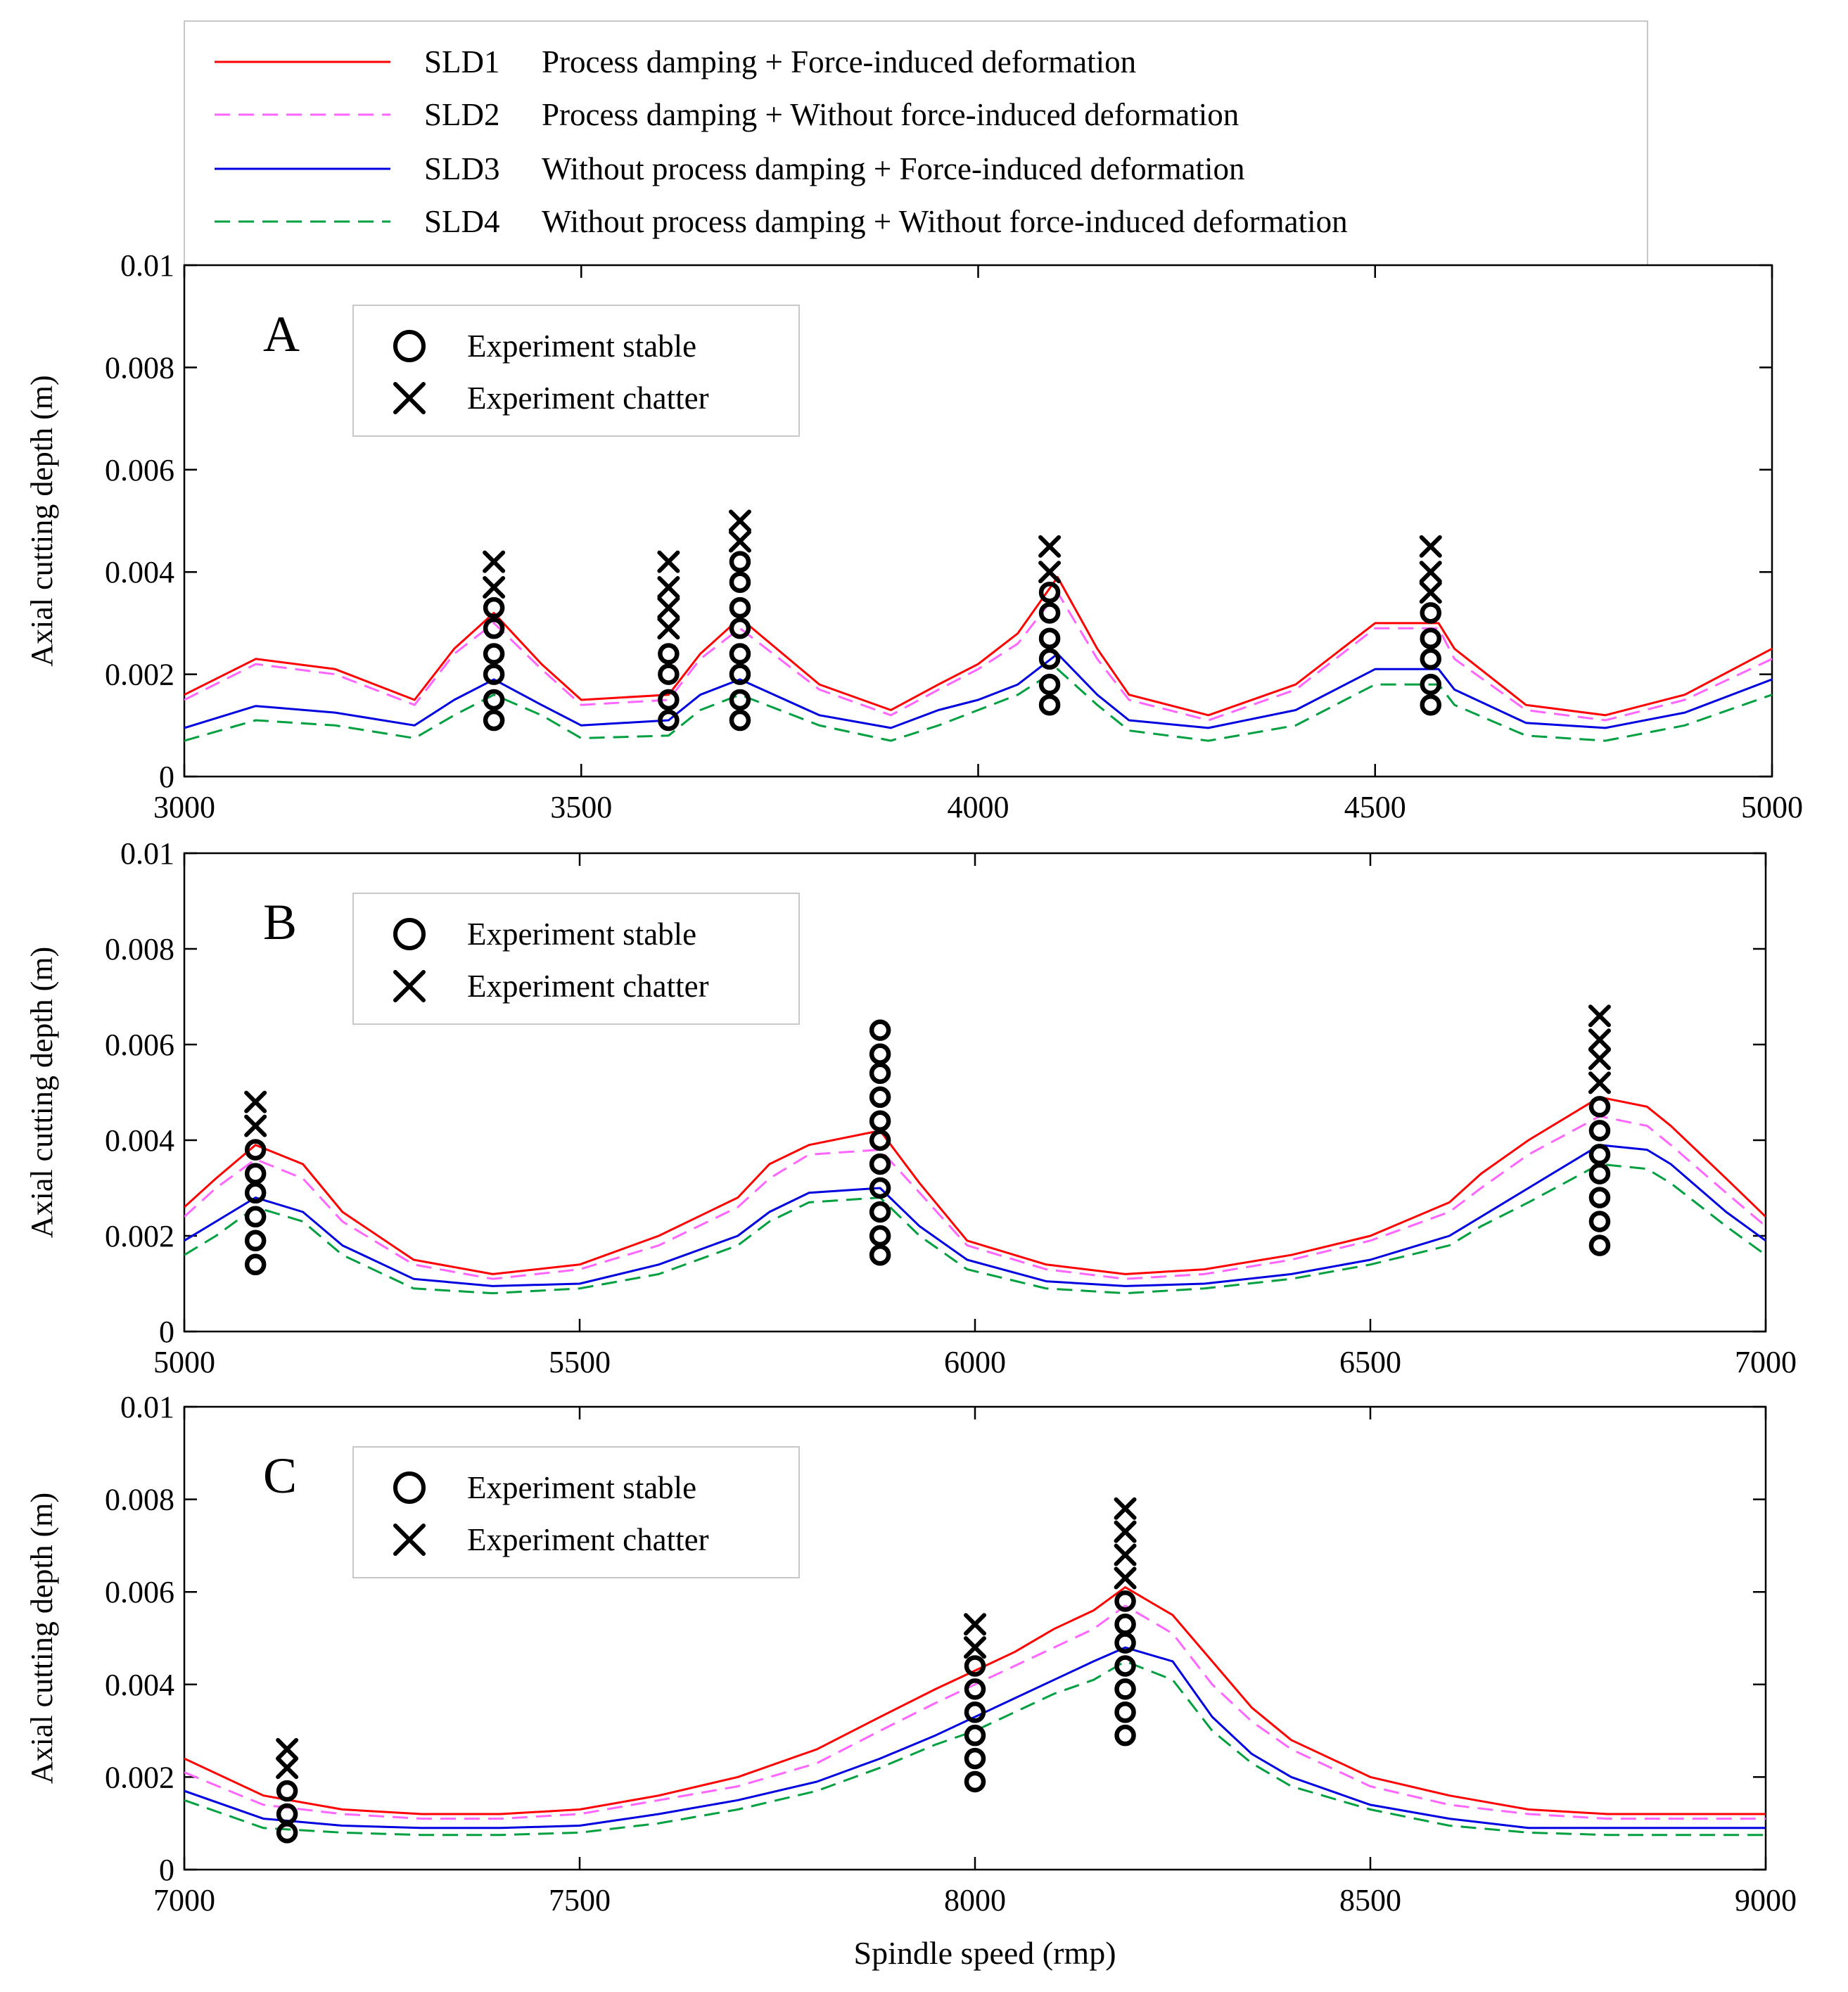 The width and height of the screenshot is (1848, 1992). I want to click on y-tick-label: 0.006, so click(139, 470).